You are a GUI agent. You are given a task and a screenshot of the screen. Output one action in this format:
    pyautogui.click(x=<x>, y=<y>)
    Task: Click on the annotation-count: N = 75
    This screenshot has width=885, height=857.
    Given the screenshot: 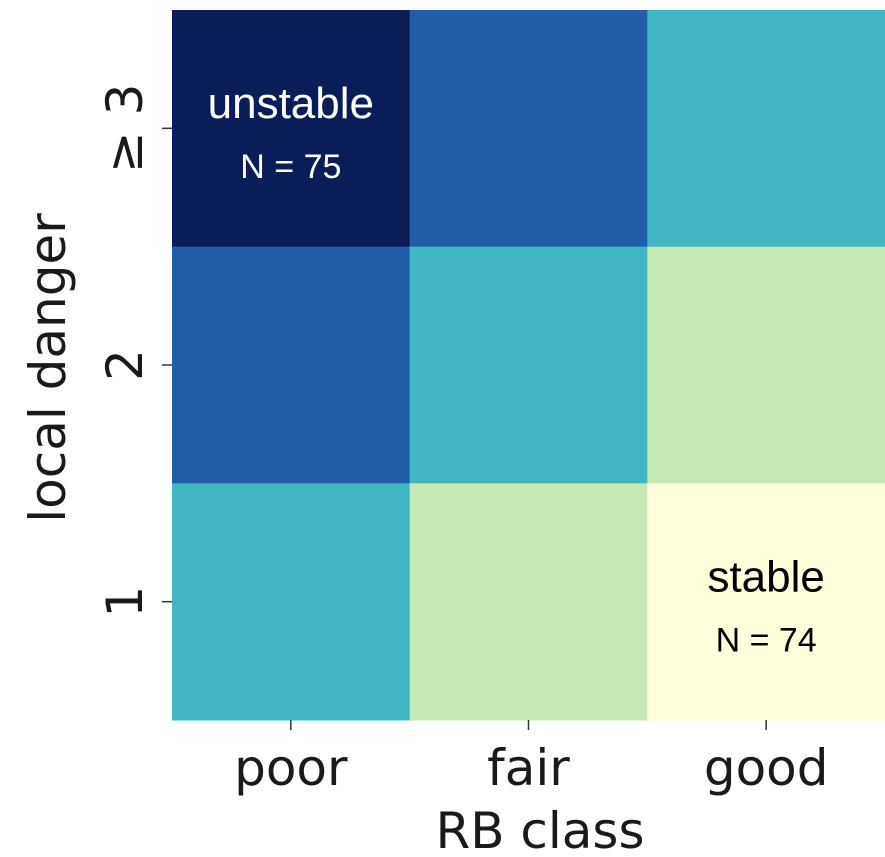 What is the action you would take?
    pyautogui.click(x=290, y=167)
    